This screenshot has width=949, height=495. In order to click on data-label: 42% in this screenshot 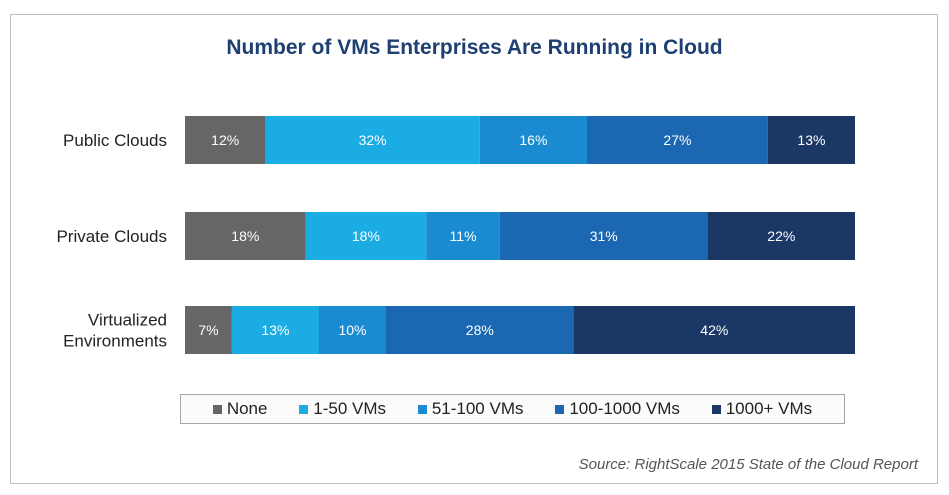, I will do `click(714, 330)`.